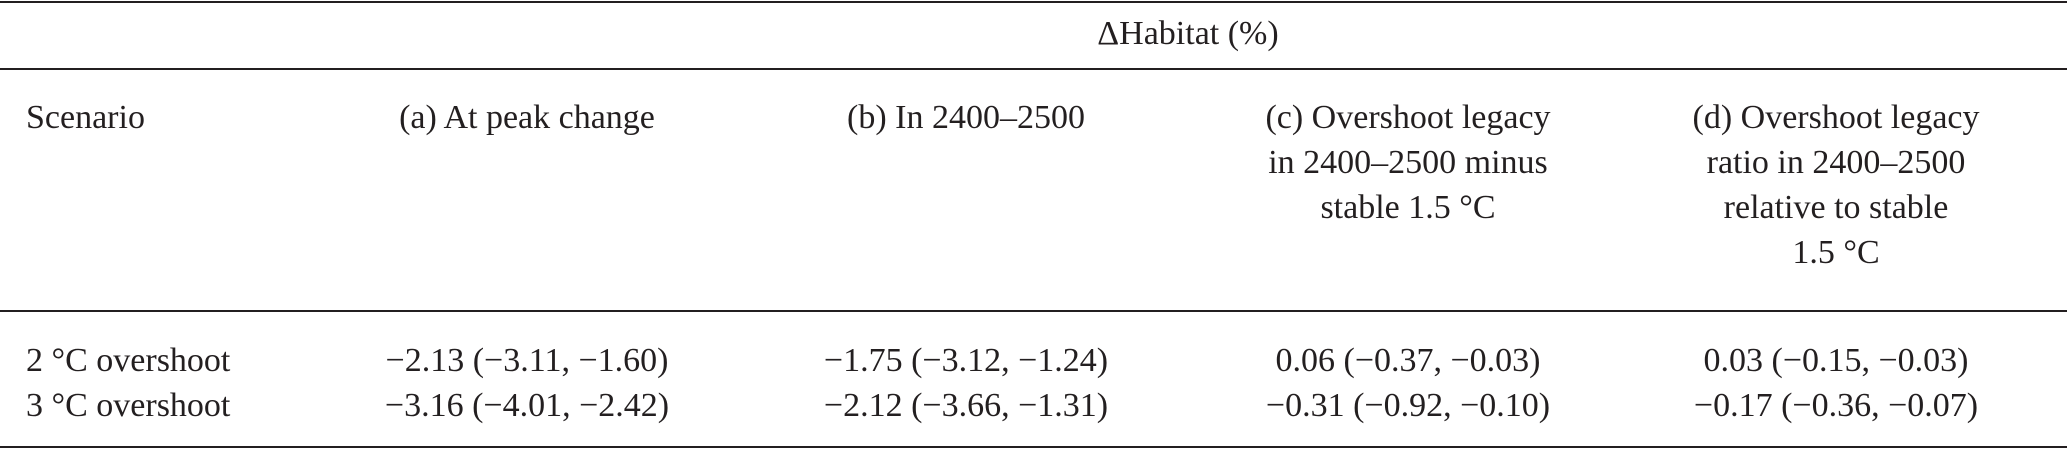 This screenshot has width=2067, height=450. Describe the element at coordinates (966, 360) in the screenshot. I see `cell-b: −1.75 (−3.12, −1.24)` at that location.